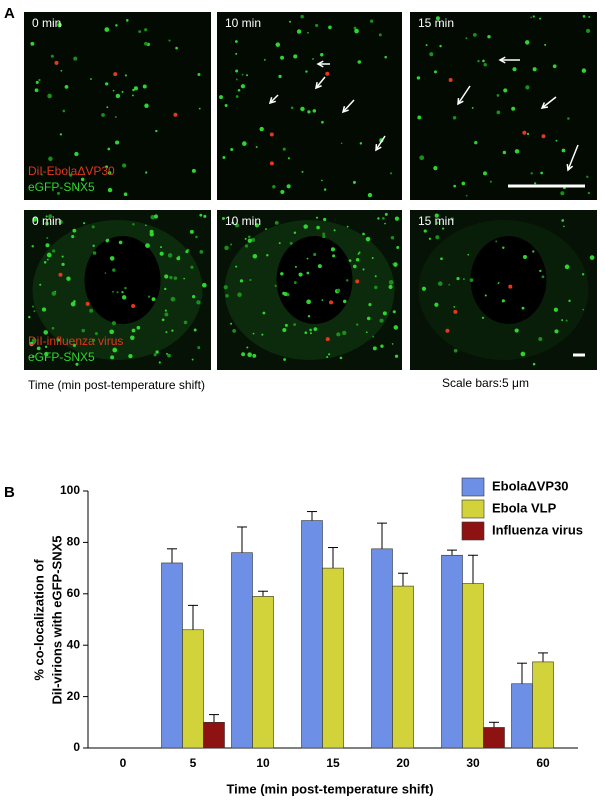 This screenshot has height=805, width=605. I want to click on y-tick-label: 80, so click(74, 542).